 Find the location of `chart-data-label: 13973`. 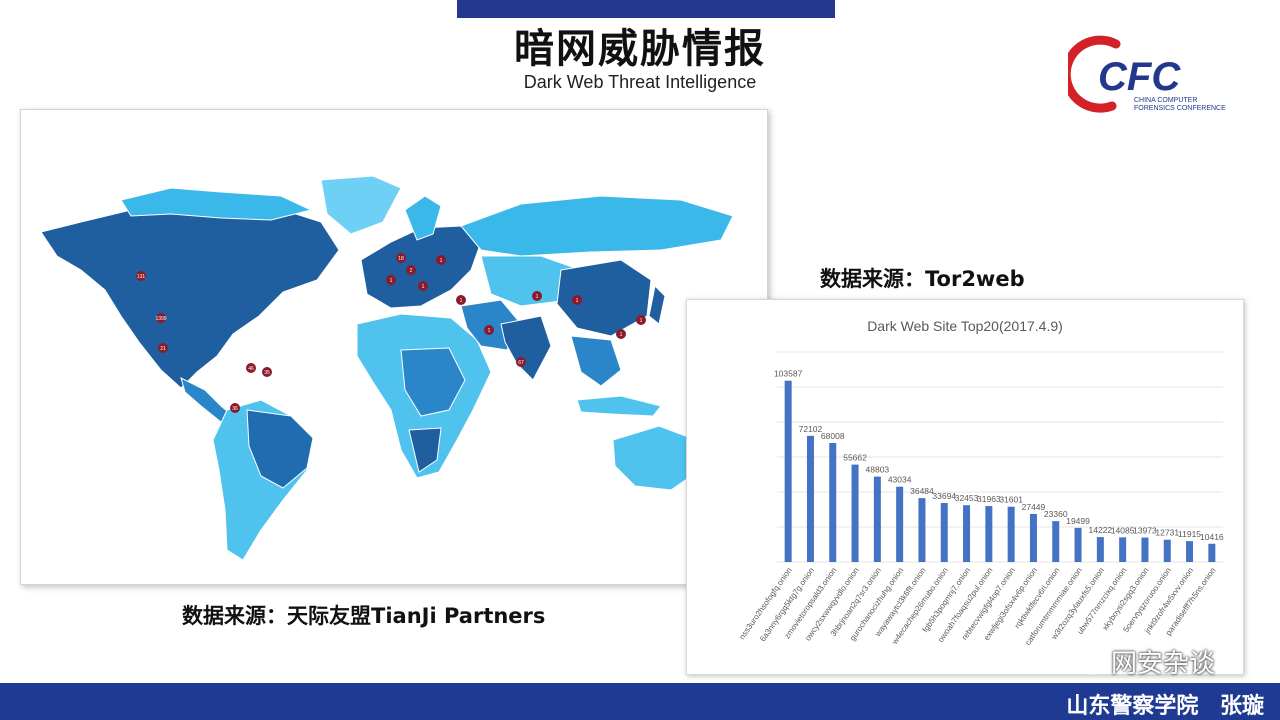

chart-data-label: 13973 is located at coordinates (1145, 531).